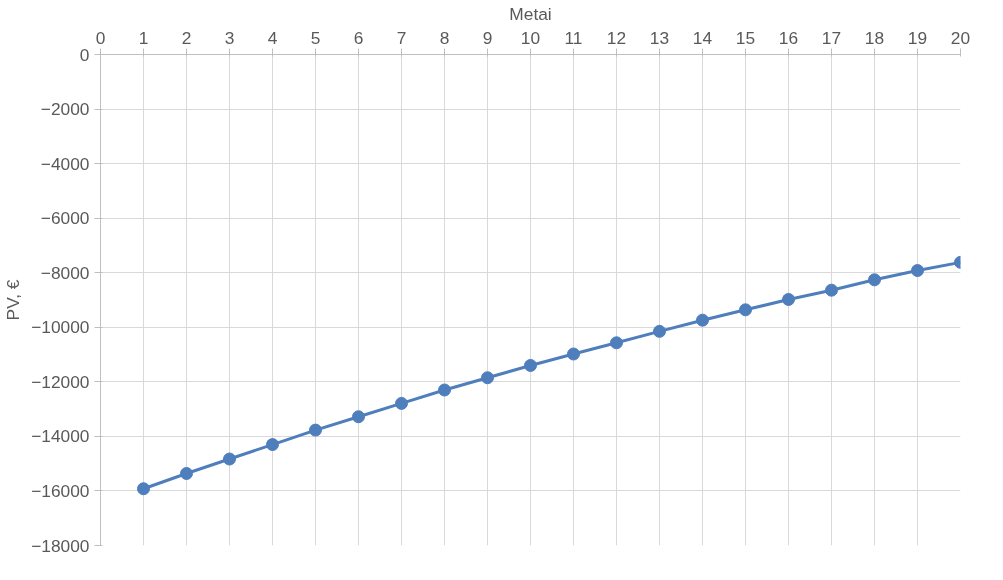  I want to click on x-tick-label: 20, so click(960, 37).